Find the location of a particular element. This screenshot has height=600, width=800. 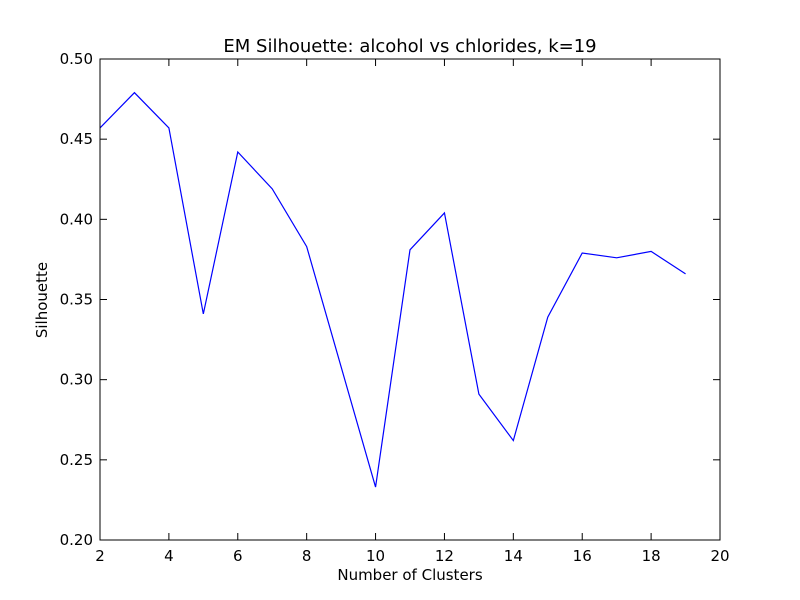

x-tick-label: 18 is located at coordinates (651, 556).